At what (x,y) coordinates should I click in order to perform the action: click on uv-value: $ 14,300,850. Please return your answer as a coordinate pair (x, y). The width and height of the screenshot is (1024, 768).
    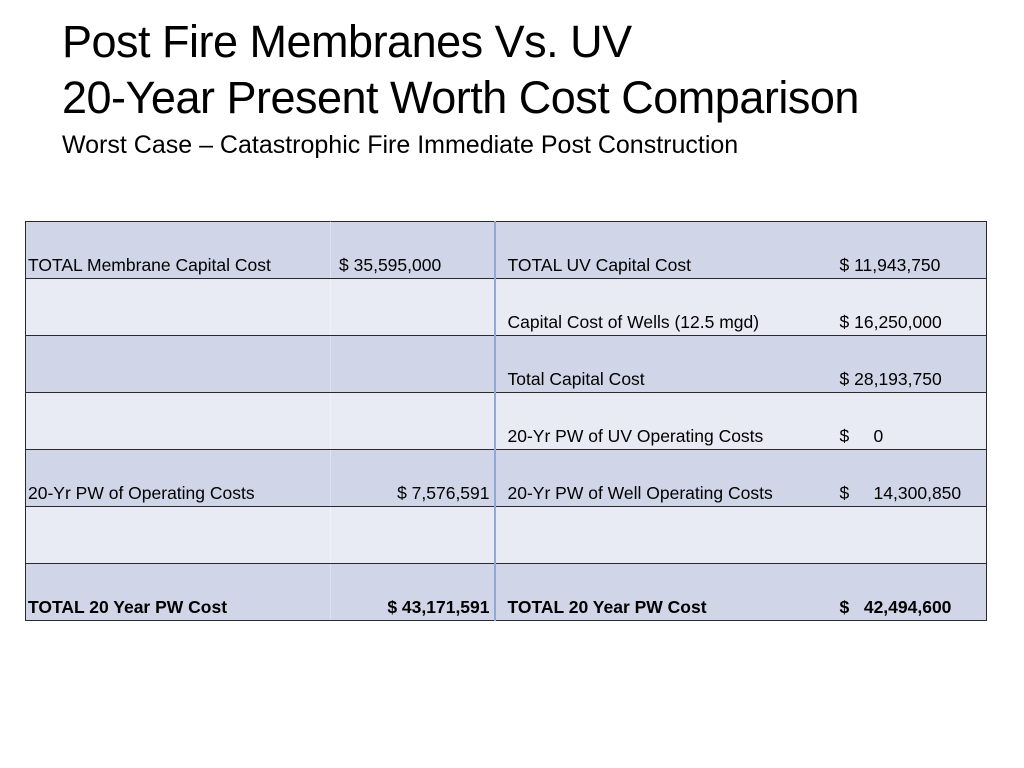
    Looking at the image, I should click on (911, 478).